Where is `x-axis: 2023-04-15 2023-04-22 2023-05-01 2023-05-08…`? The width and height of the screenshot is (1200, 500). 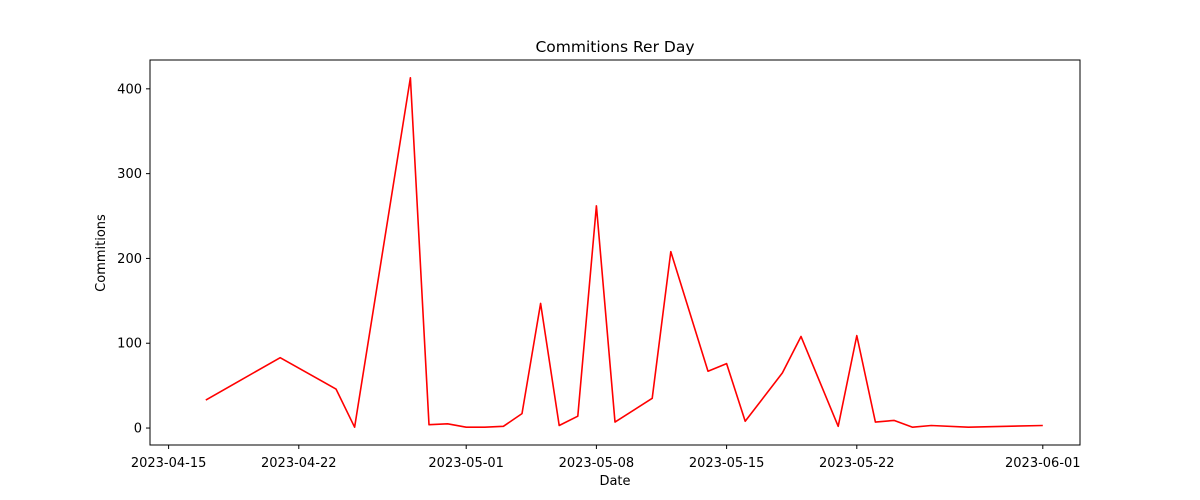 x-axis: 2023-04-15 2023-04-22 2023-05-01 2023-05-08… is located at coordinates (606, 458).